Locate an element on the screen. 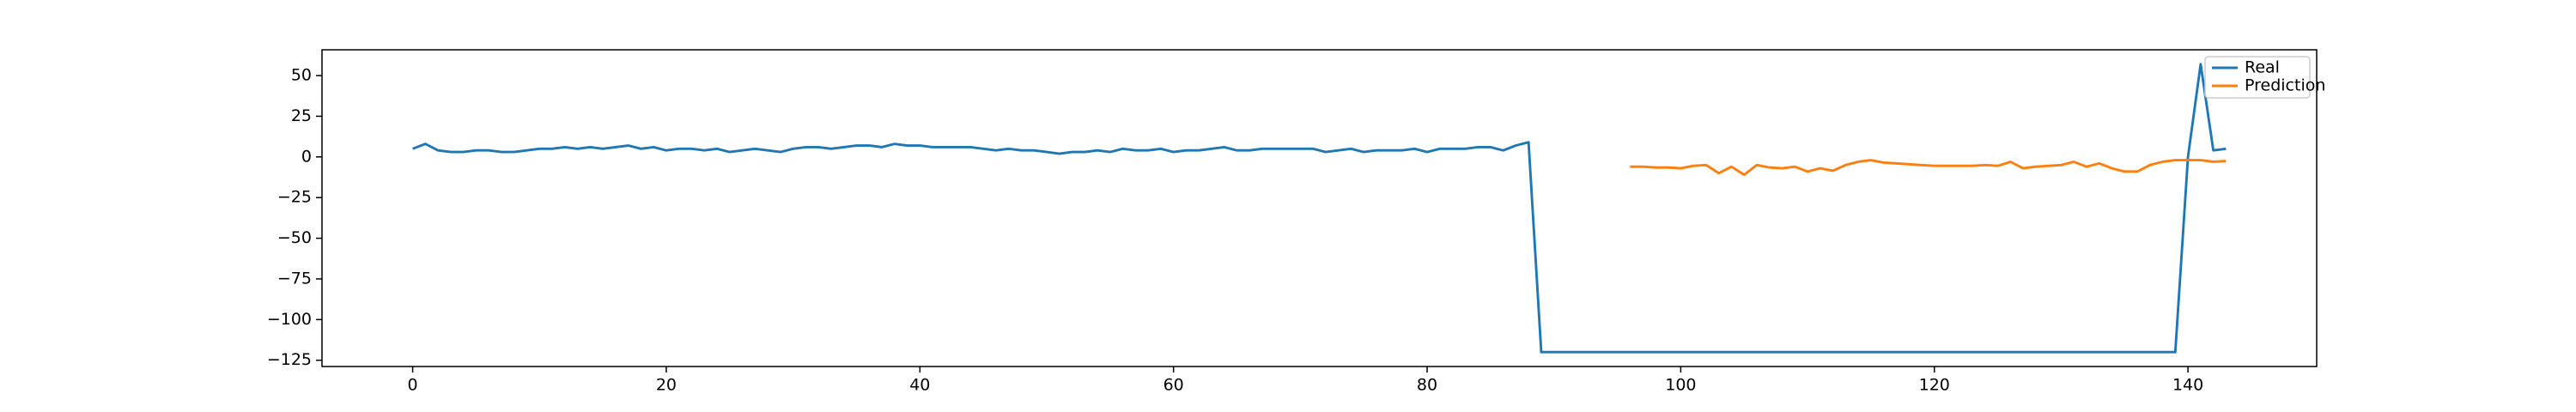 The width and height of the screenshot is (2576, 412). y-tick-label: −125 is located at coordinates (290, 359).